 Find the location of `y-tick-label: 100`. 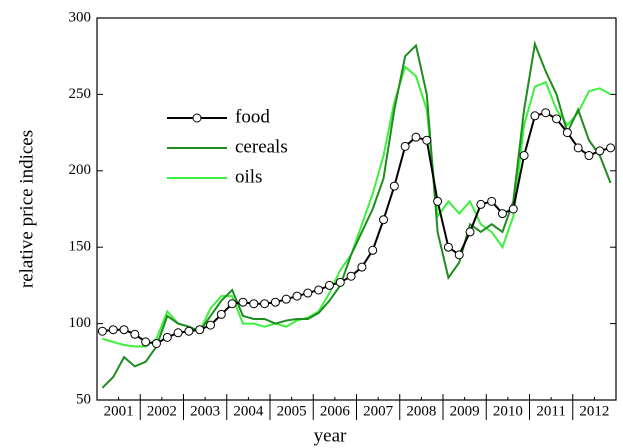

y-tick-label: 100 is located at coordinates (80, 323).